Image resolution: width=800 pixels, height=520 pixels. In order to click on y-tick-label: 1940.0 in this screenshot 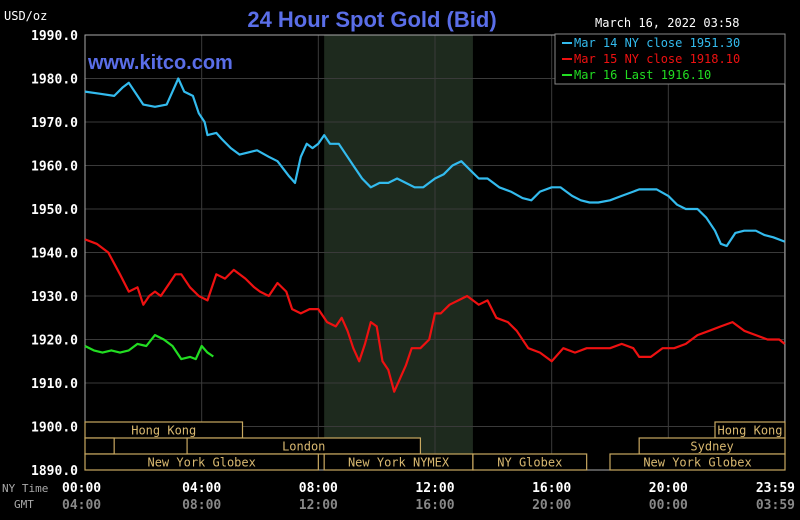, I will do `click(54, 254)`.